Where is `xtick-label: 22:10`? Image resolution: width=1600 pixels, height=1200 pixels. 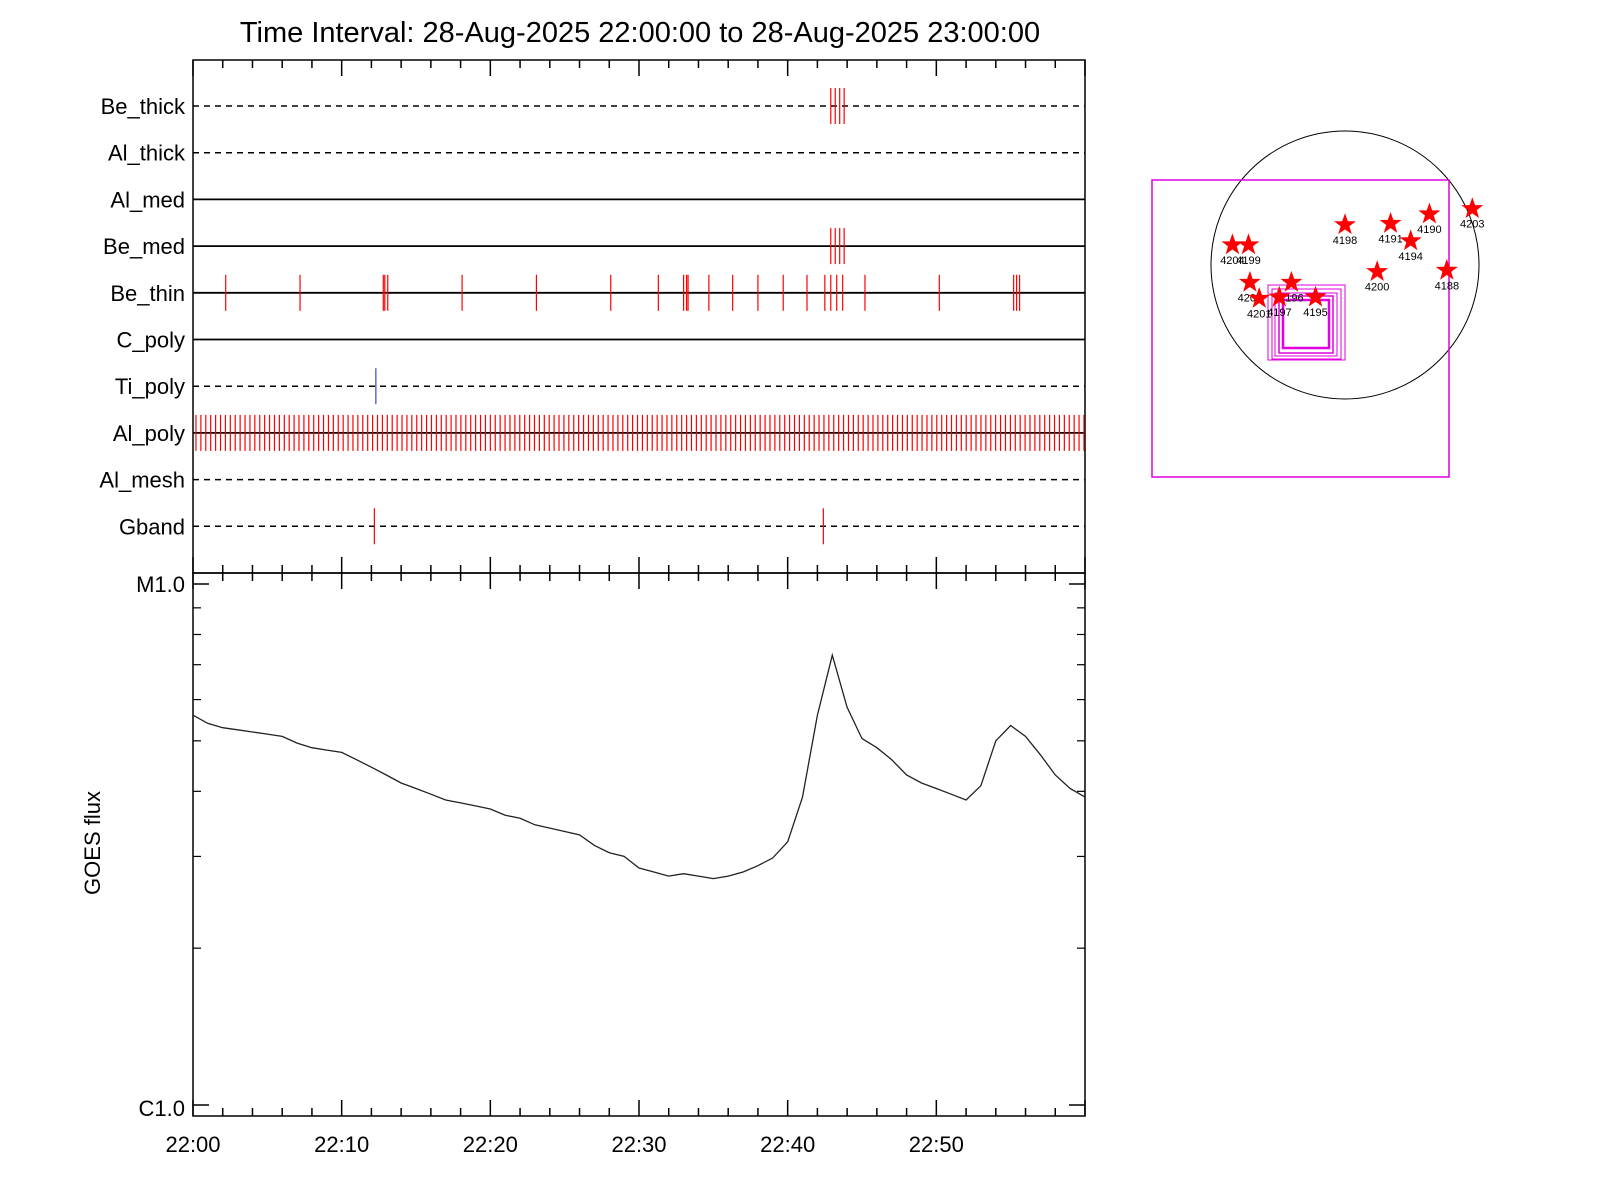
xtick-label: 22:10 is located at coordinates (341, 1144).